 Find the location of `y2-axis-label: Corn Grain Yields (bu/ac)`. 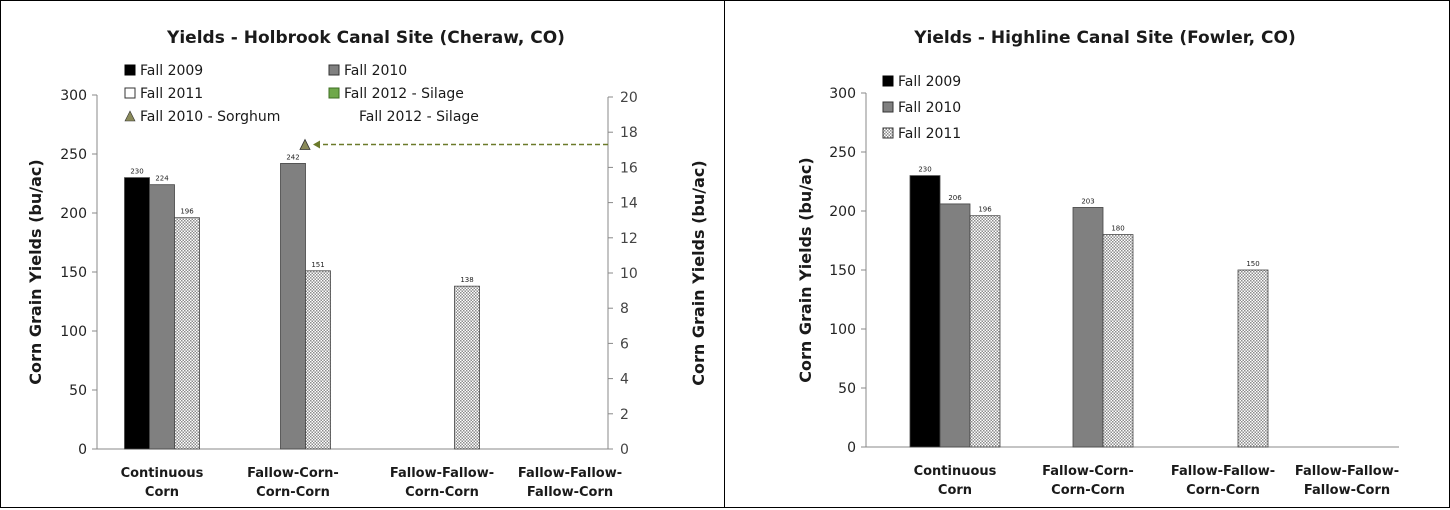

y2-axis-label: Corn Grain Yields (bu/ac) is located at coordinates (698, 272).